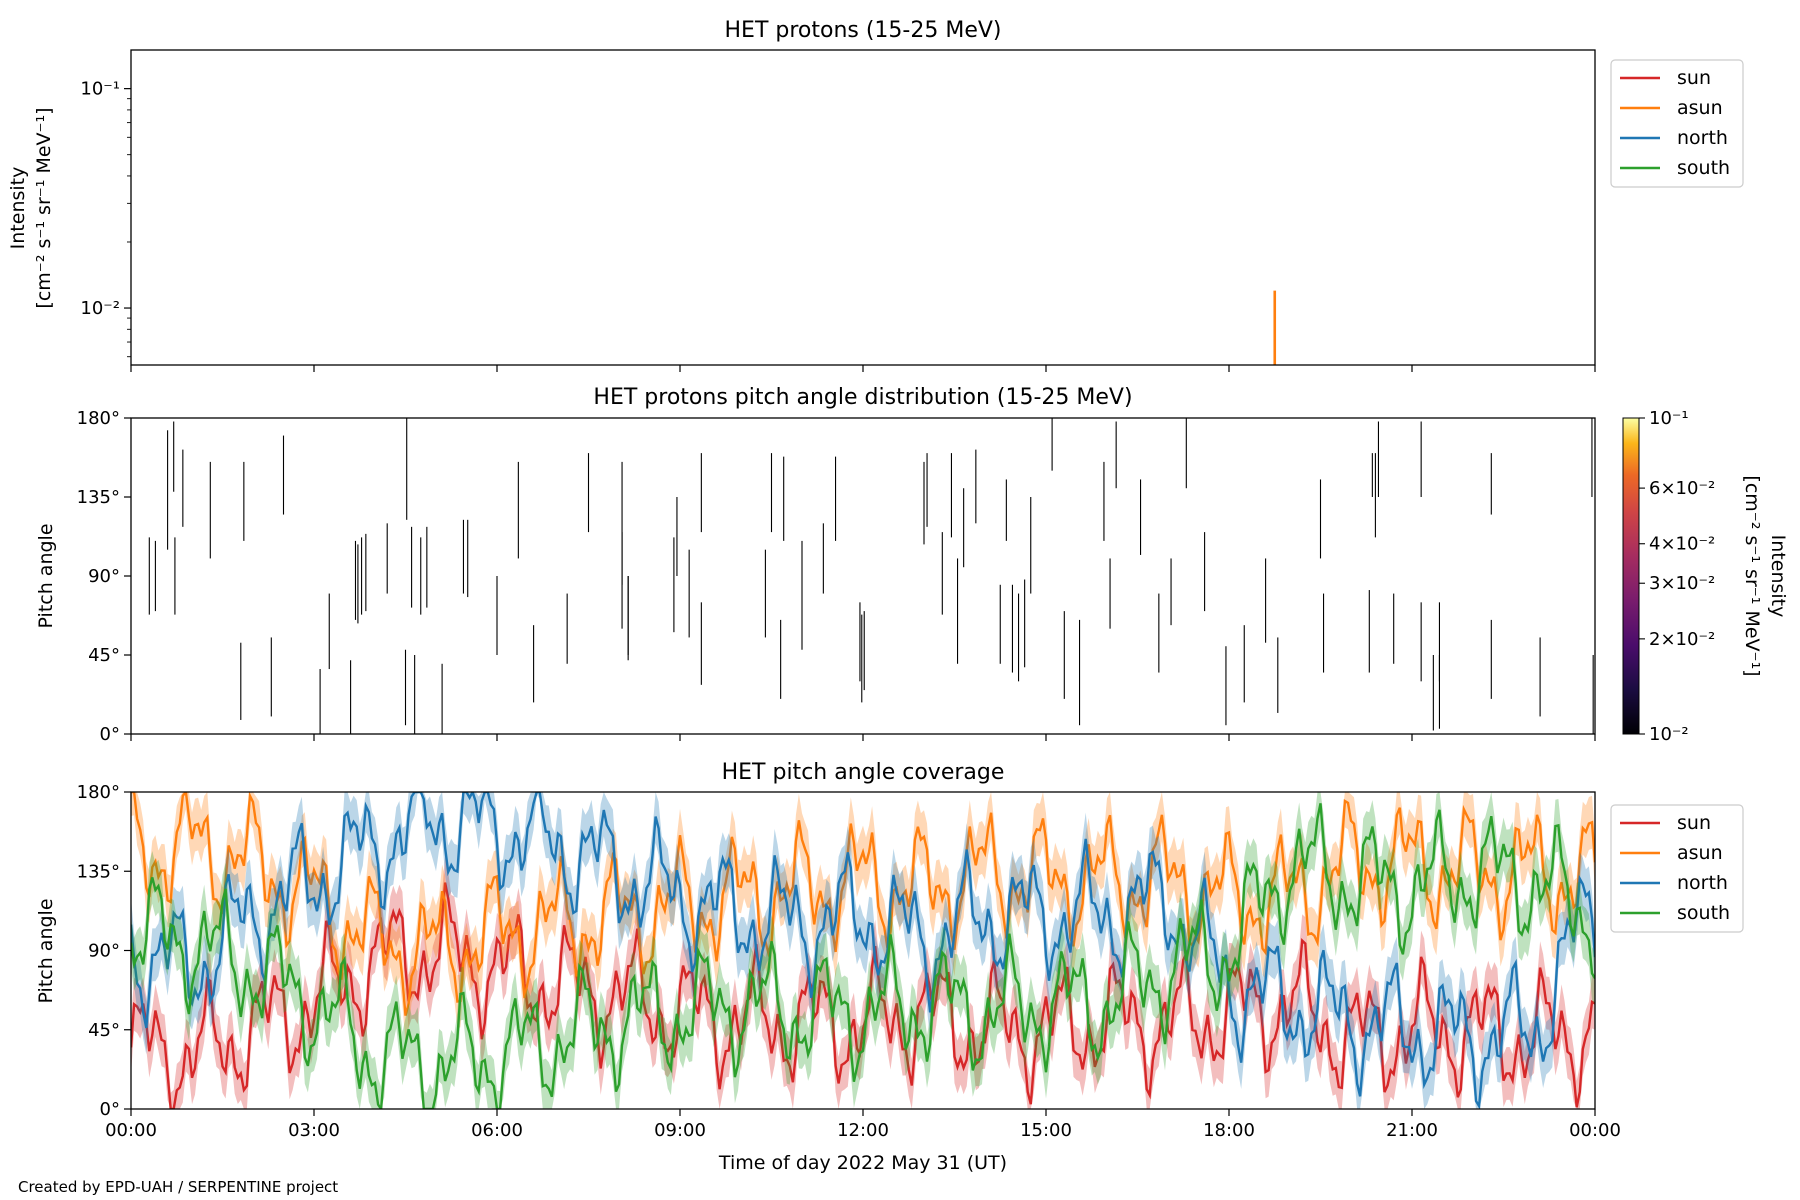  I want to click on colorbar-tick-label: 4×10⁻², so click(1682, 544).